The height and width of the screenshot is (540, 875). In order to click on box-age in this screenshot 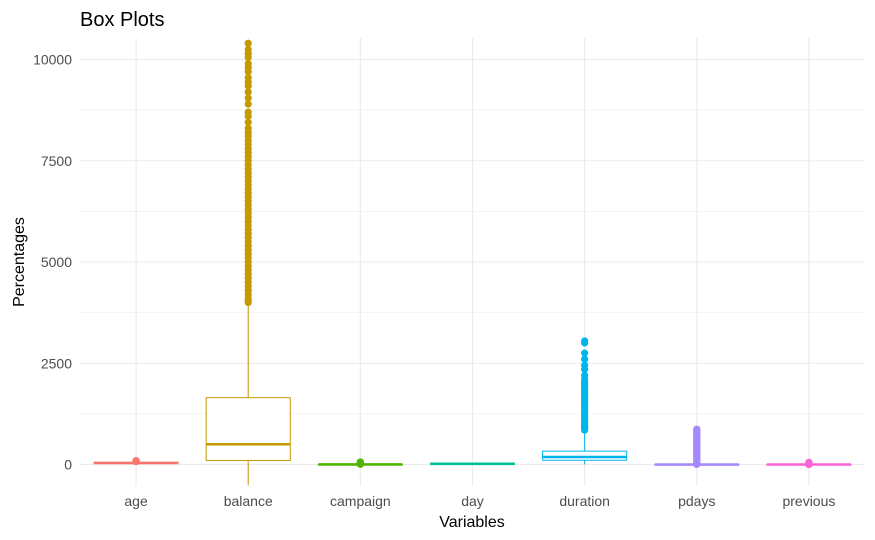, I will do `click(136, 461)`.